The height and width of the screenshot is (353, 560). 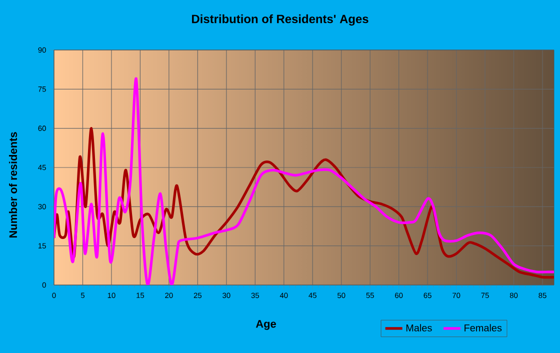 What do you see at coordinates (266, 325) in the screenshot?
I see `x-axis-title: Age` at bounding box center [266, 325].